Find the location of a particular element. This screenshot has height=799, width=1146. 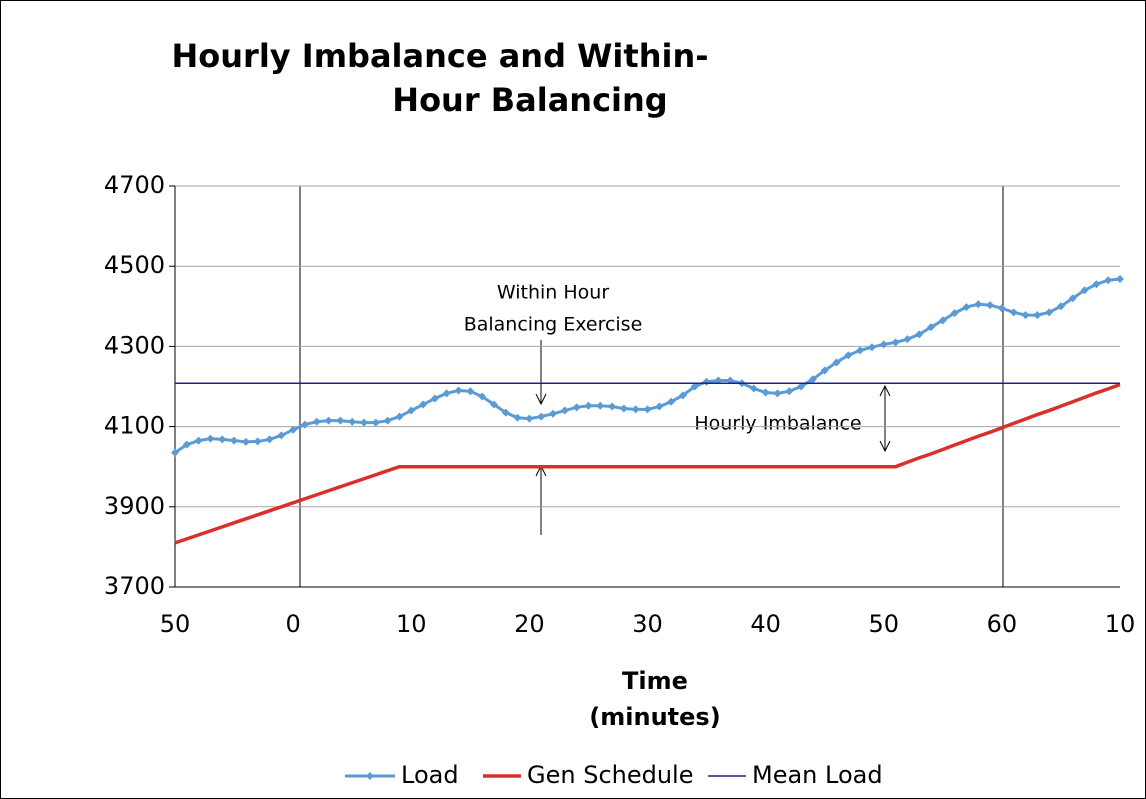

x-tick-label: 20 is located at coordinates (529, 624).